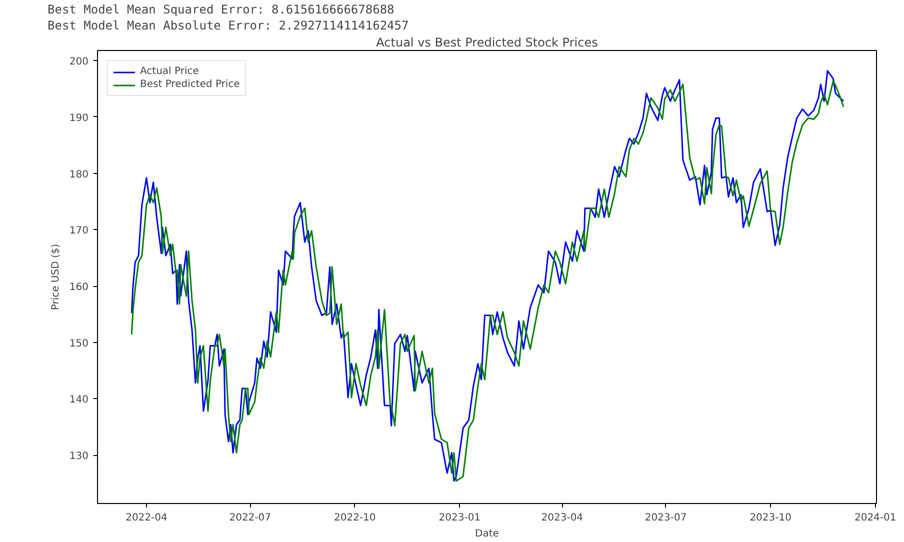 Image resolution: width=904 pixels, height=542 pixels. I want to click on x-tick-label: 2022-10, so click(355, 518).